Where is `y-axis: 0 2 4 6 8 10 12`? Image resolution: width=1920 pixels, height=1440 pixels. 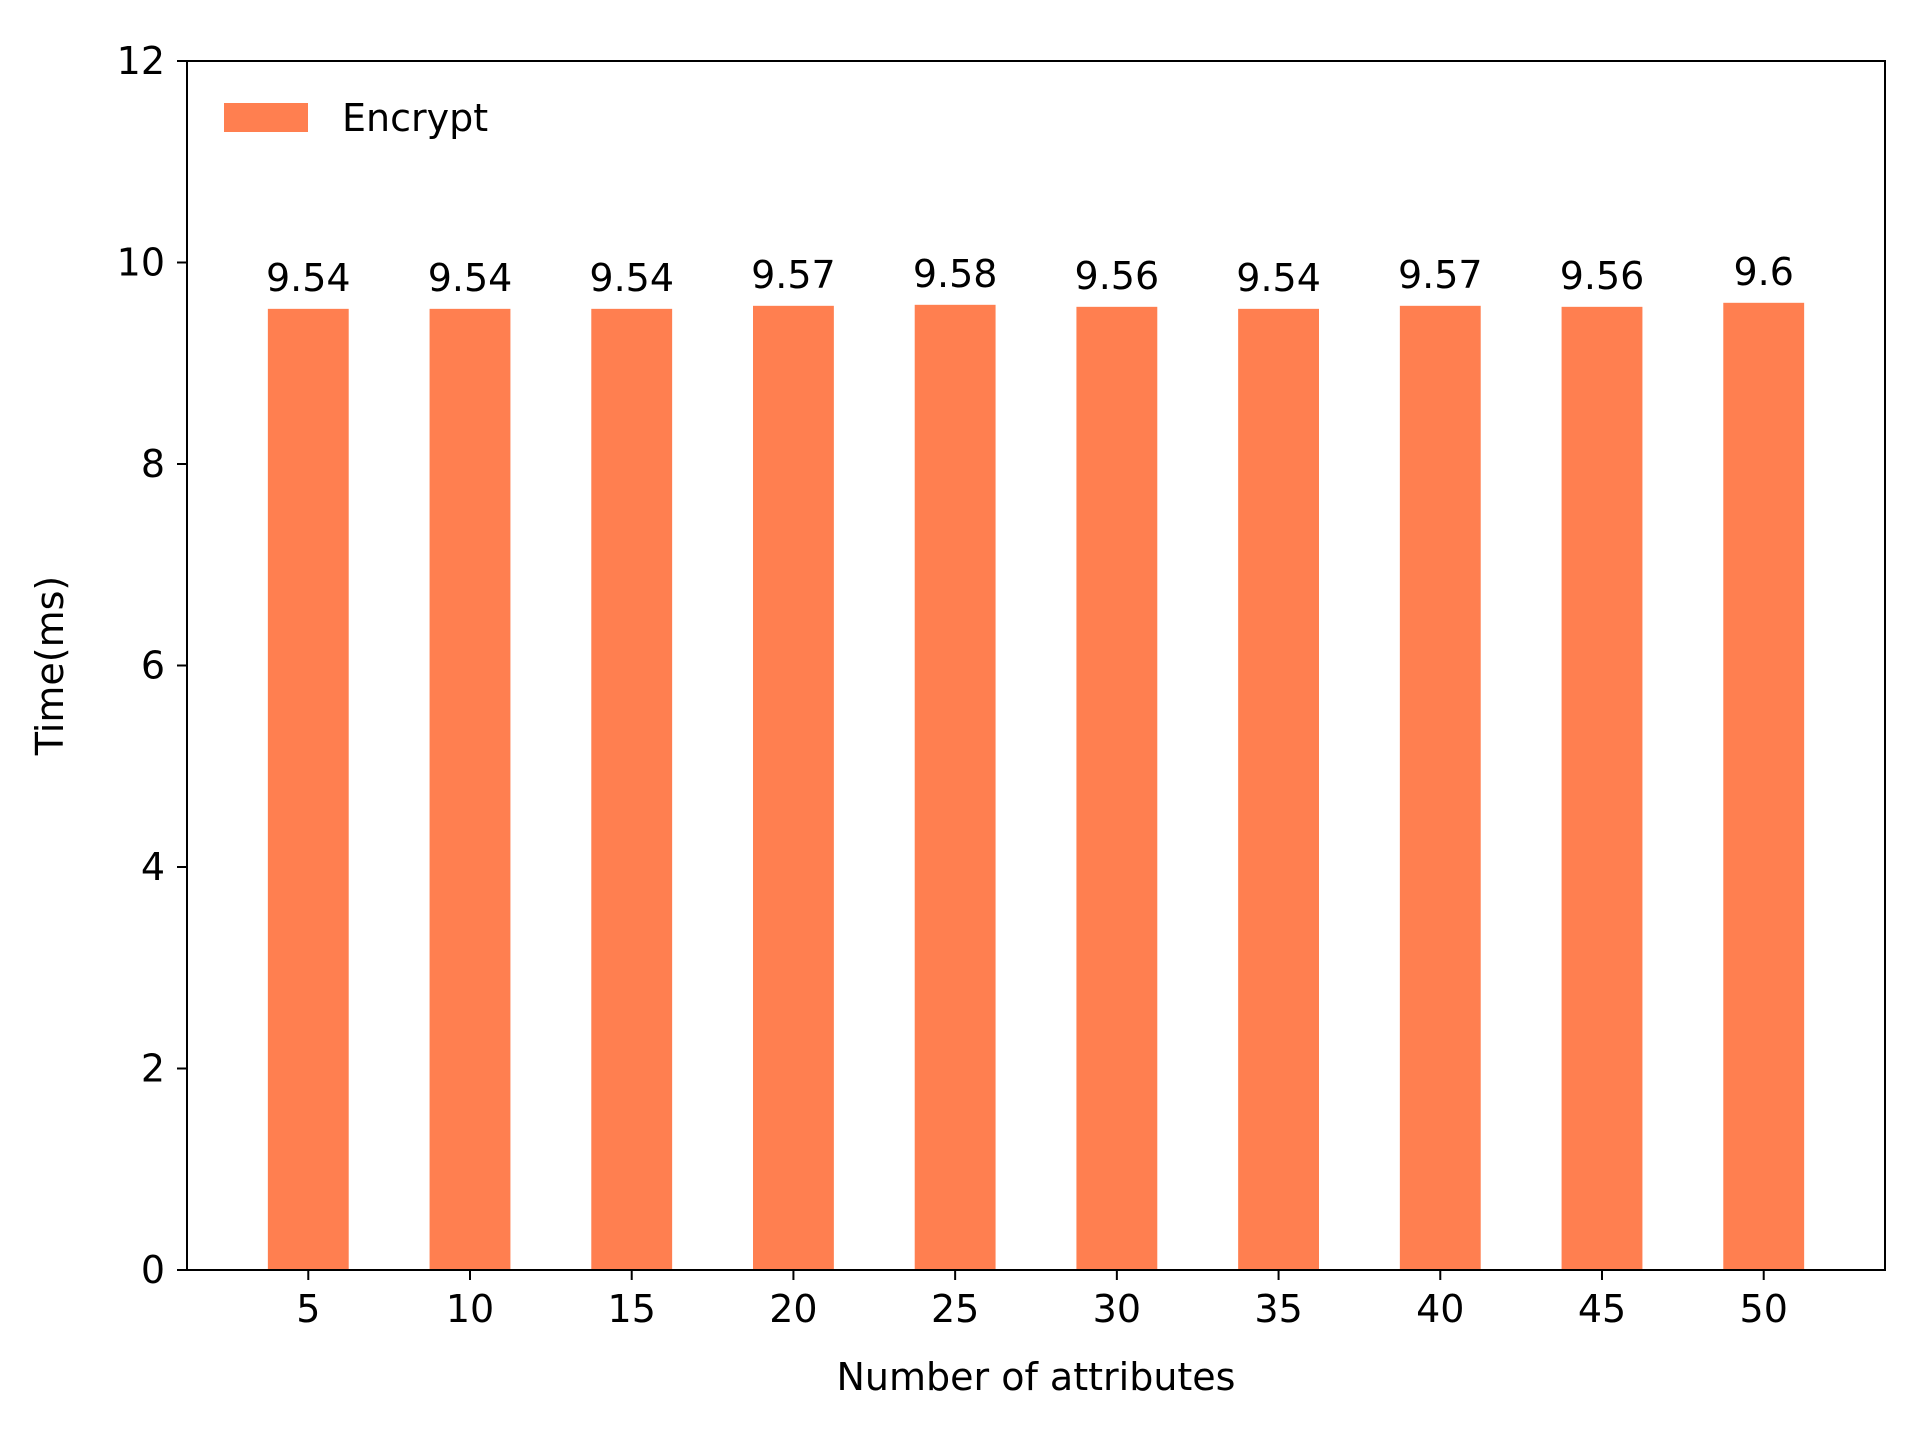
y-axis: 0 2 4 6 8 10 12 is located at coordinates (152, 665).